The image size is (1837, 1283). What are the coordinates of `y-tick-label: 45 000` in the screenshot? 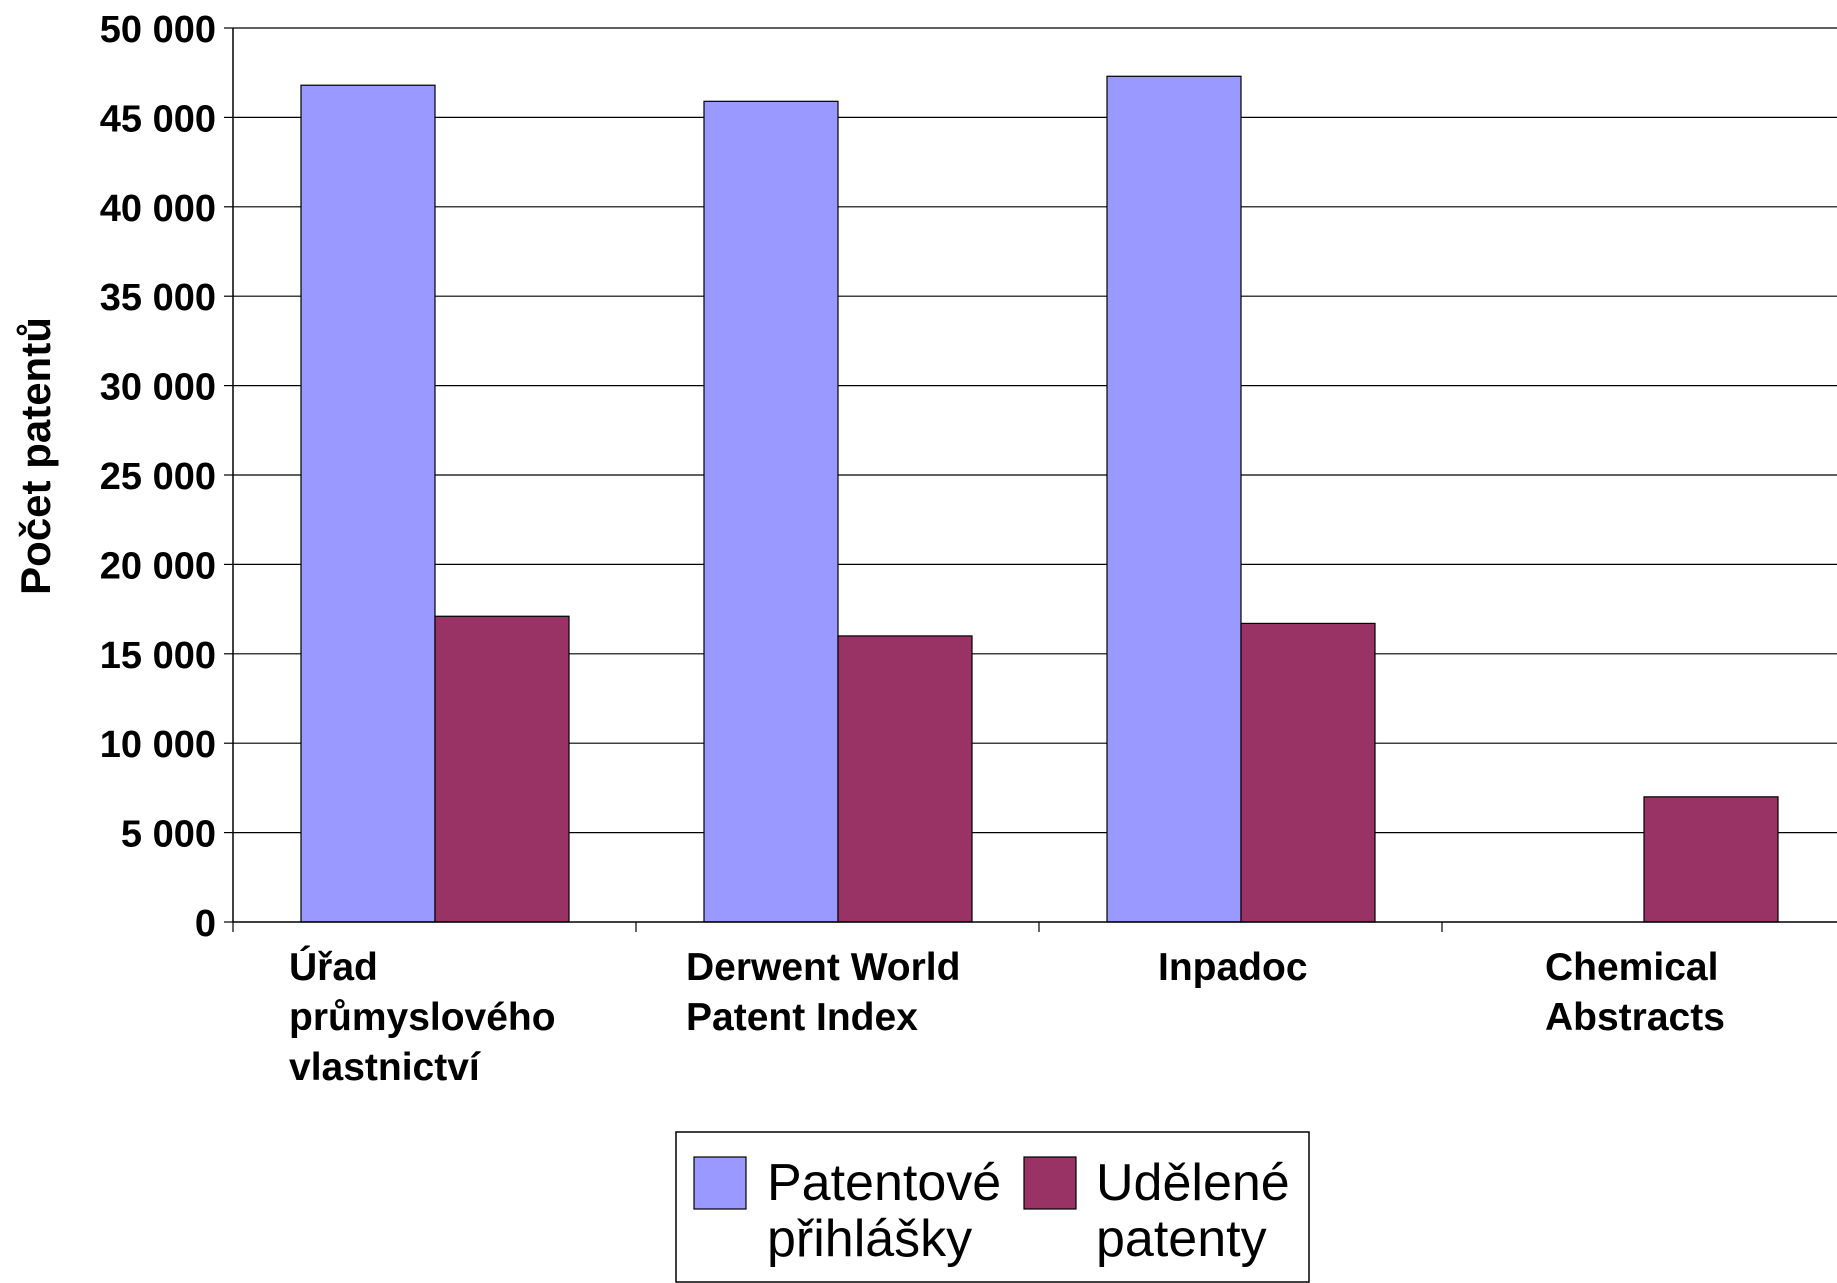 It's located at (158, 119).